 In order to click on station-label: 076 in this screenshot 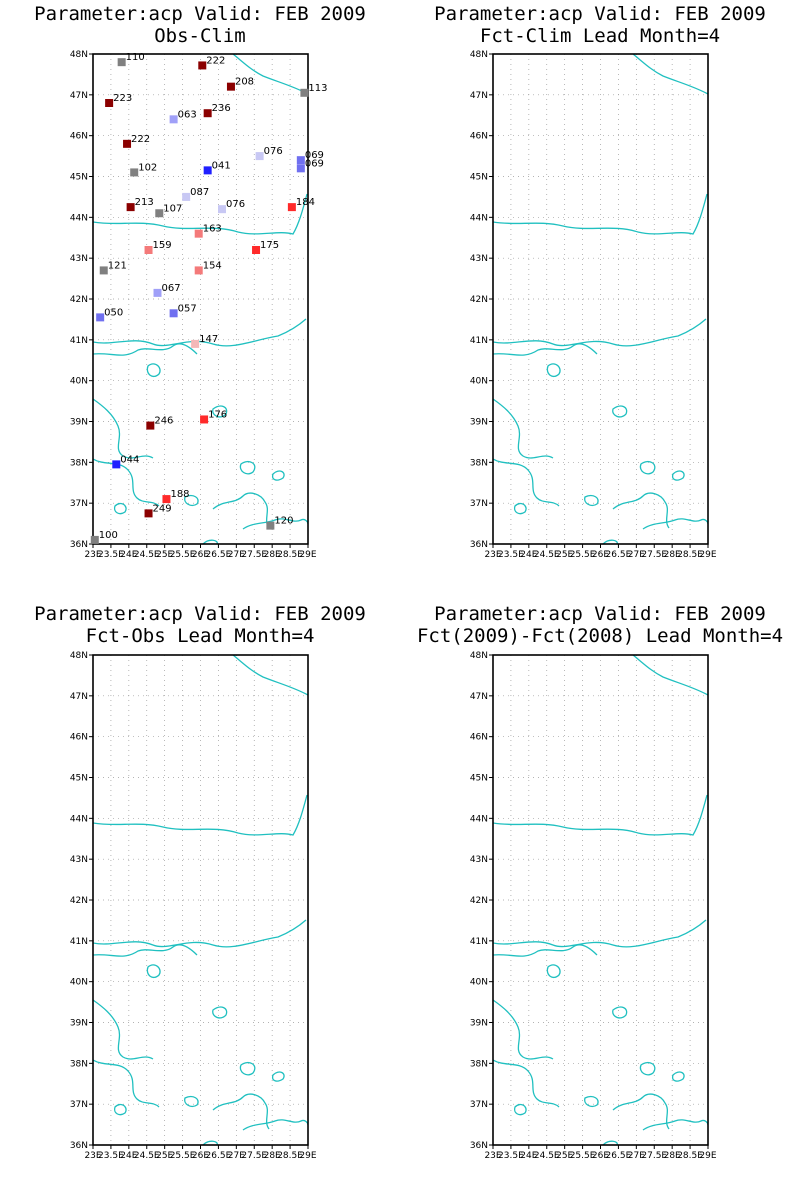, I will do `click(235, 204)`.